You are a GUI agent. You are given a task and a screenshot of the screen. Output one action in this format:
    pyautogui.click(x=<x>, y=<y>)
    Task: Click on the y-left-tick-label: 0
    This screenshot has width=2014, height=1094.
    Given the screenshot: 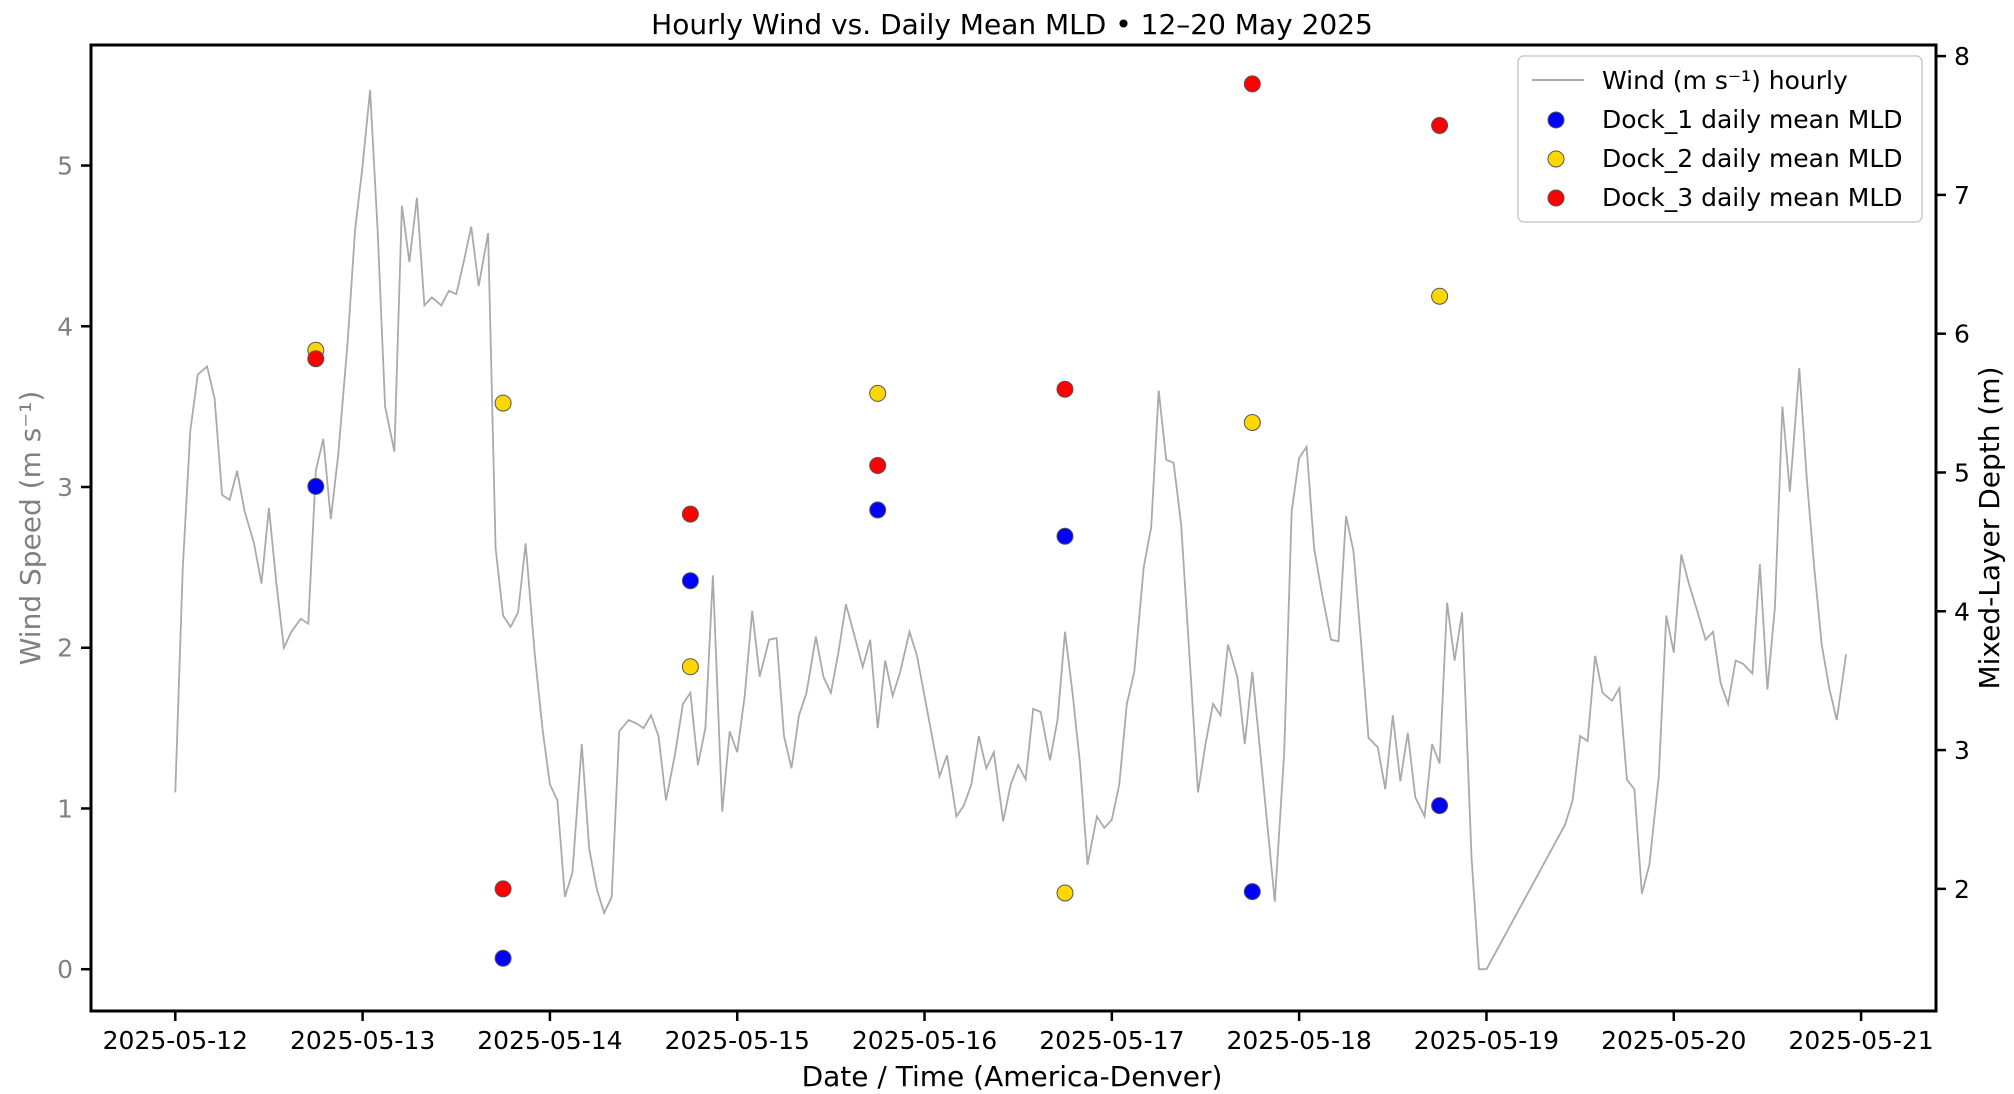 What is the action you would take?
    pyautogui.click(x=65, y=969)
    